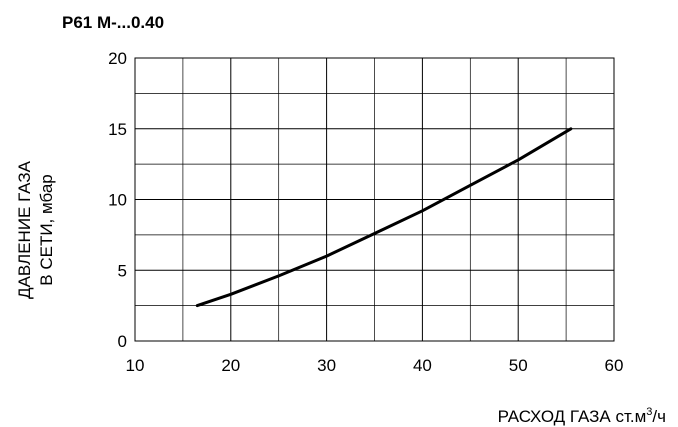 This screenshot has height=427, width=678. I want to click on y-tick-label: 10, so click(117, 200).